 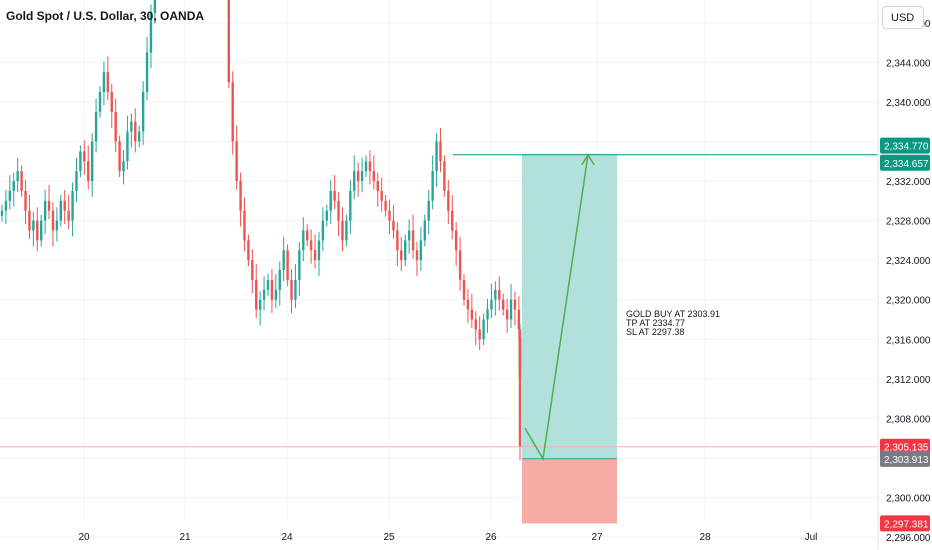 I want to click on price-badge-label: 2,303.913, so click(x=906, y=460).